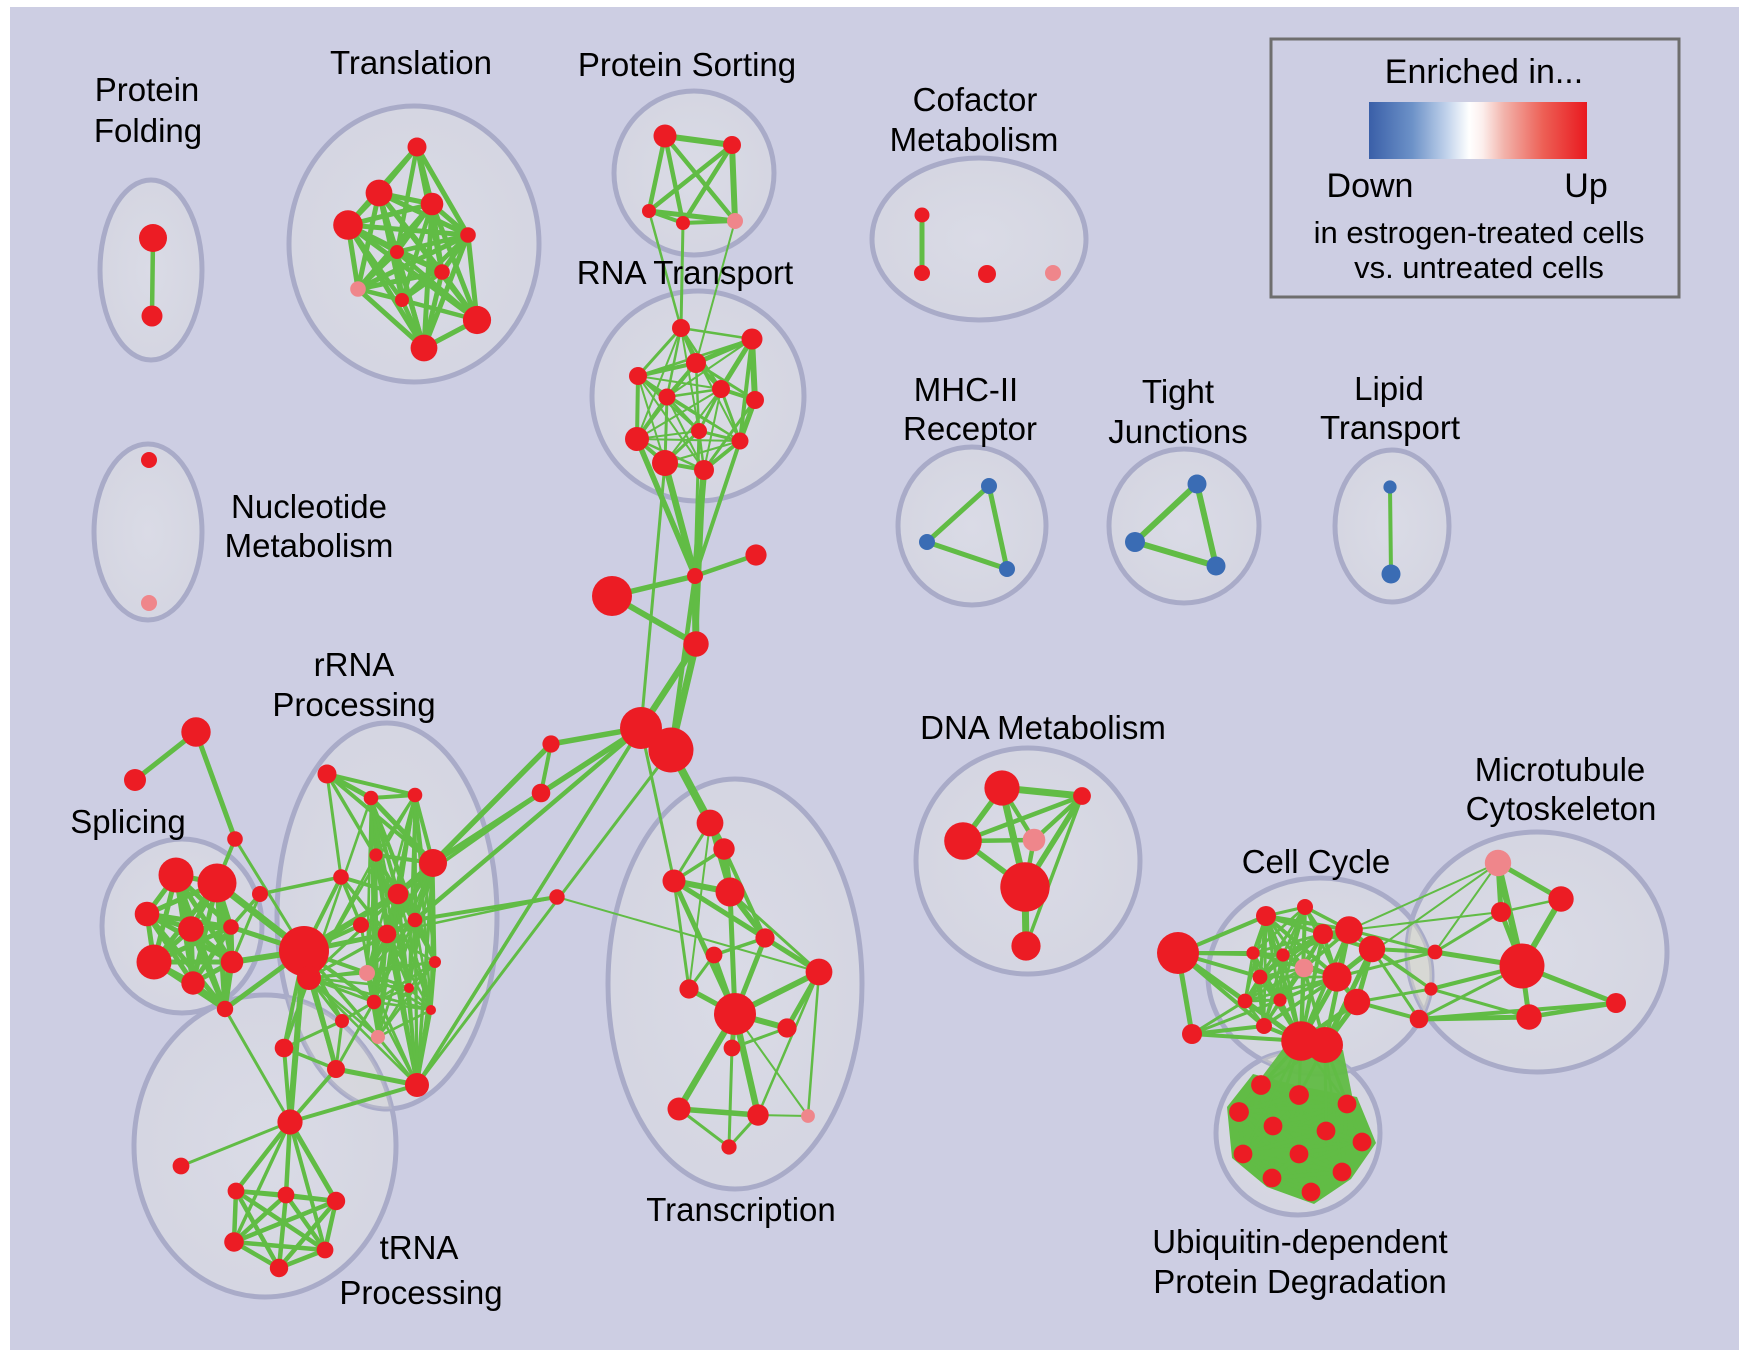 This screenshot has height=1365, width=1750. I want to click on svg-text: DNA Metabolism, so click(1043, 727).